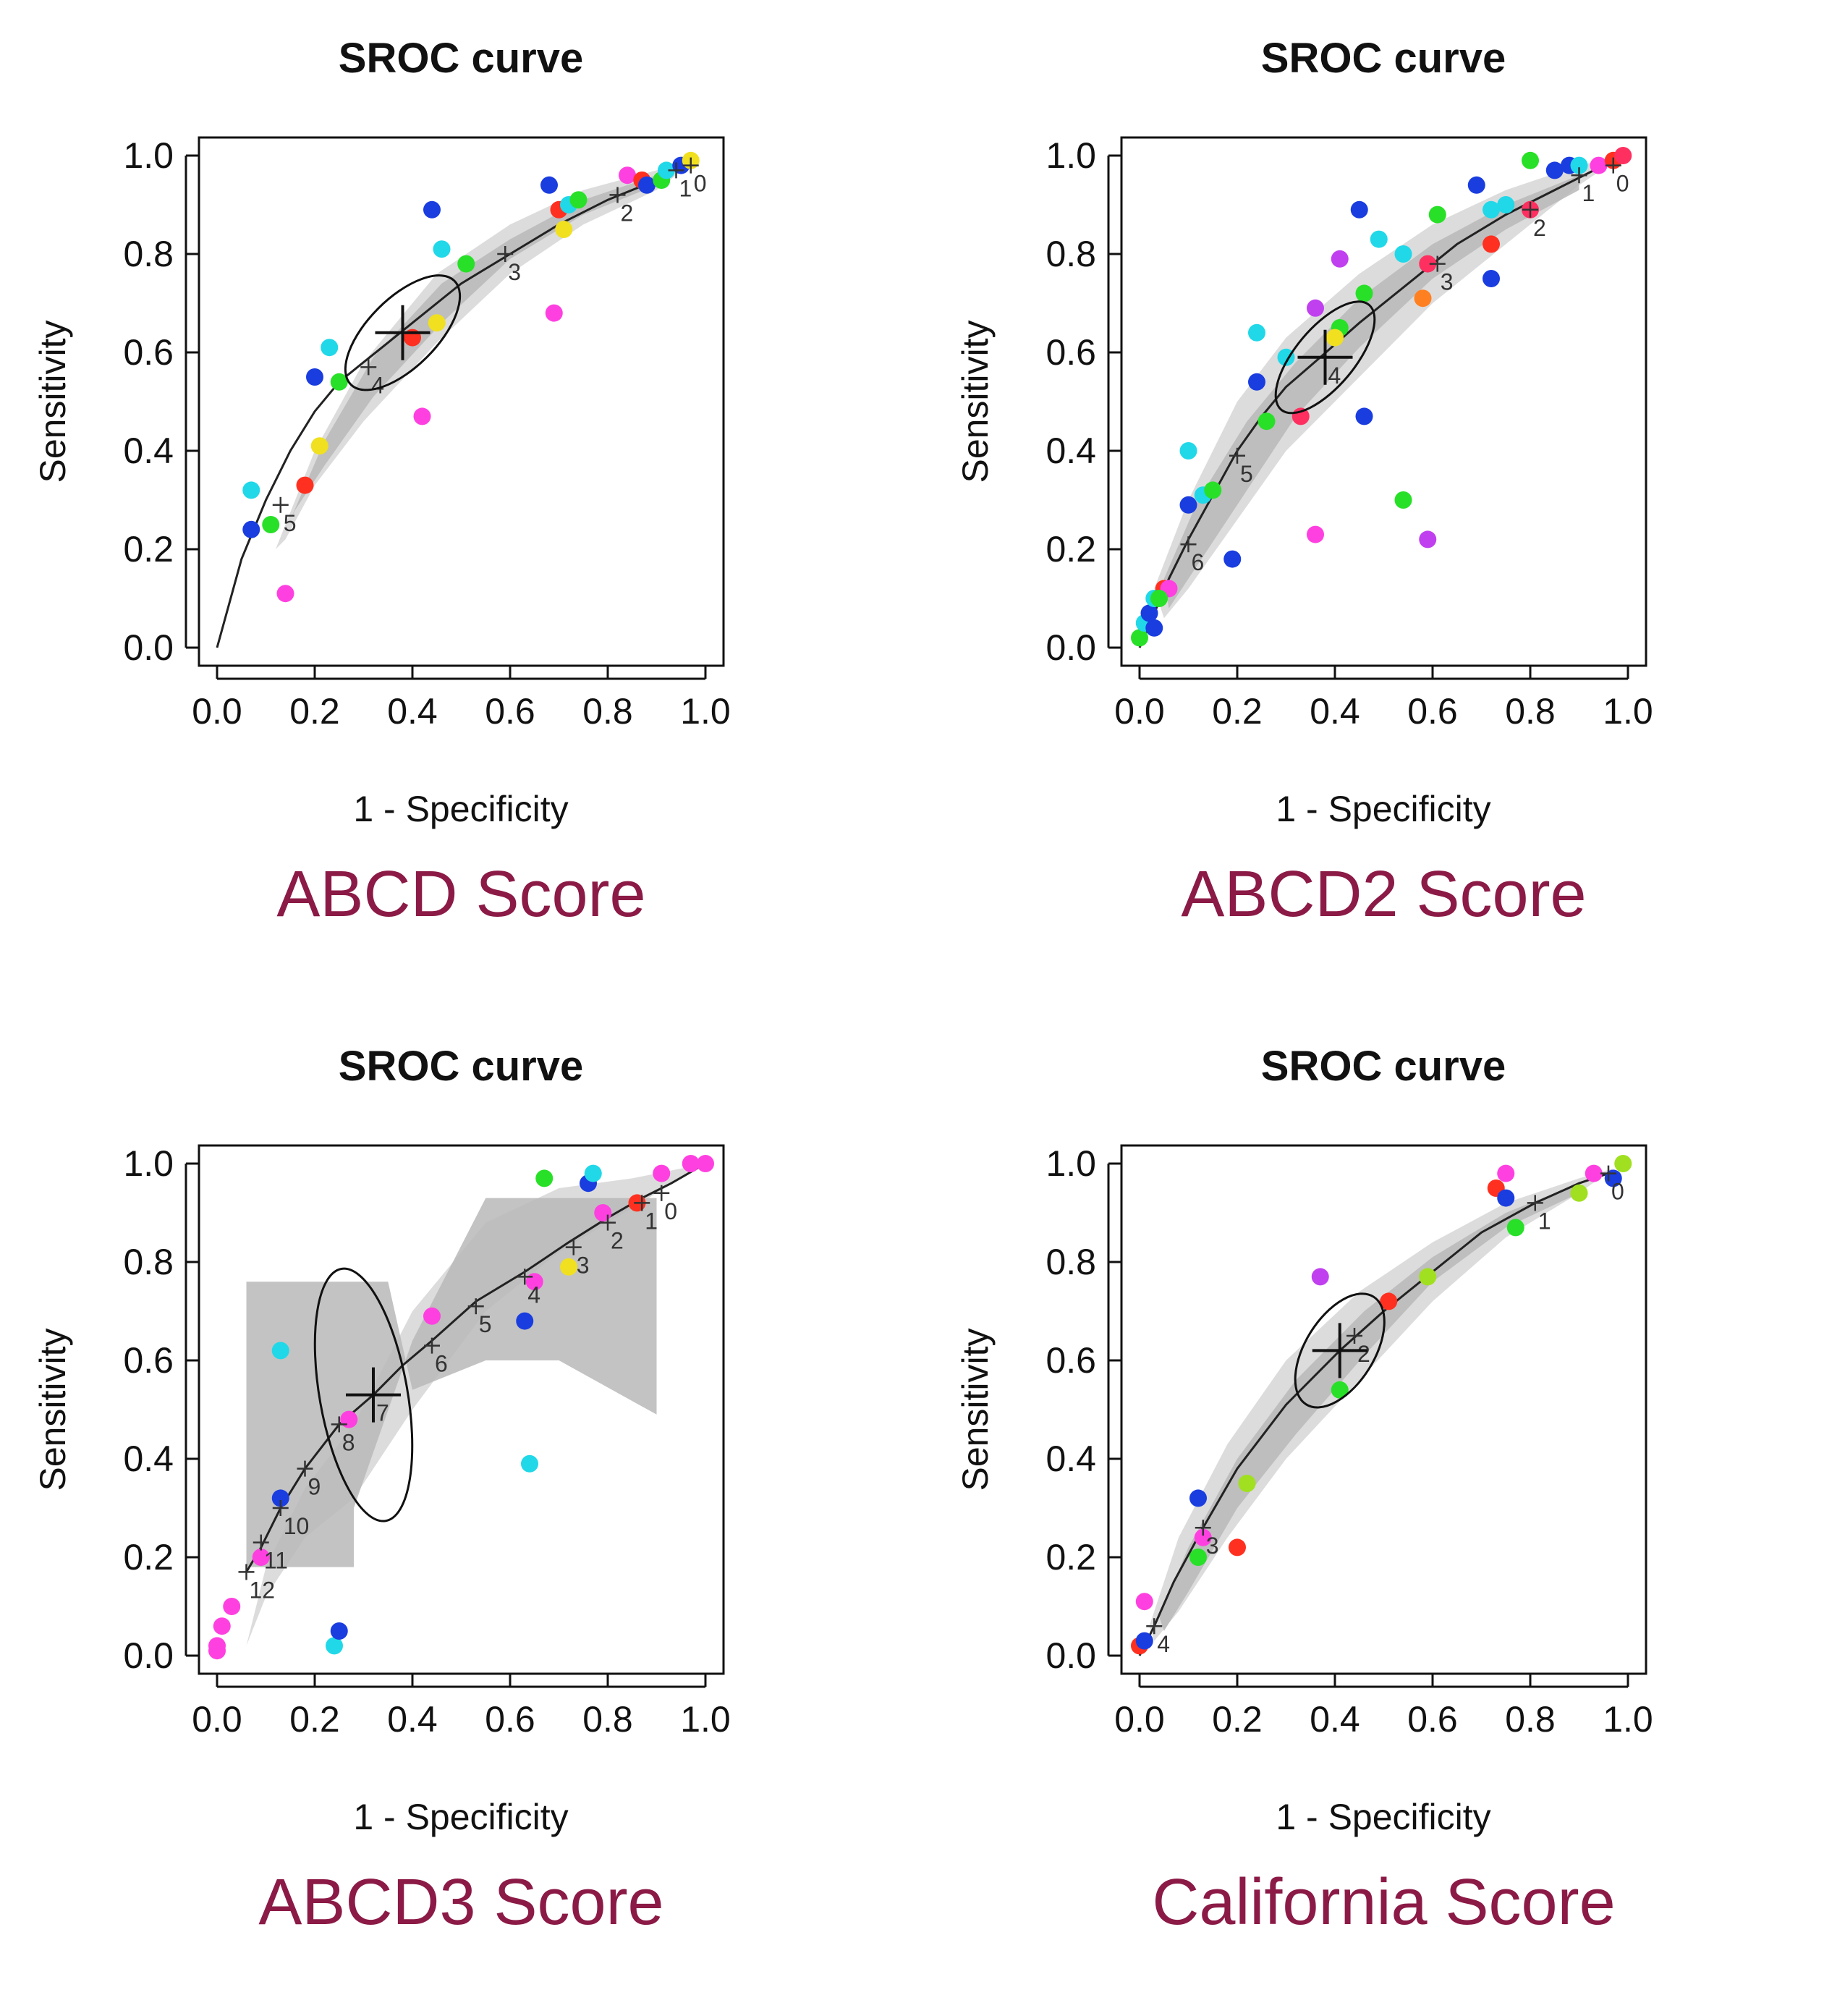 Image resolution: width=1845 pixels, height=2016 pixels. What do you see at coordinates (651, 1221) in the screenshot?
I see `cutpoint-label: 1` at bounding box center [651, 1221].